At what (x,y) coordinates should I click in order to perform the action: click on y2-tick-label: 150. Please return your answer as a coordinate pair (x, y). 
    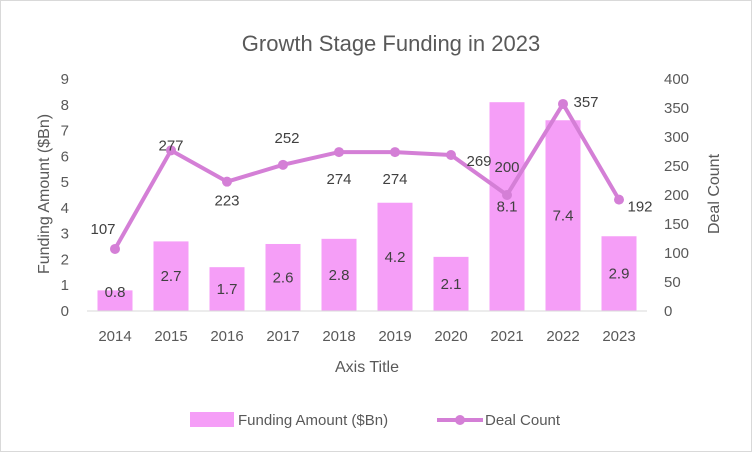
    Looking at the image, I should click on (676, 224).